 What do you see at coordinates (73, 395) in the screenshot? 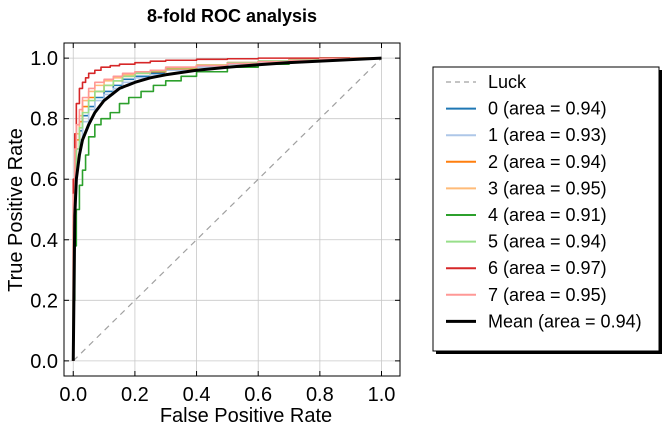
I see `x-tick-label: 0.0` at bounding box center [73, 395].